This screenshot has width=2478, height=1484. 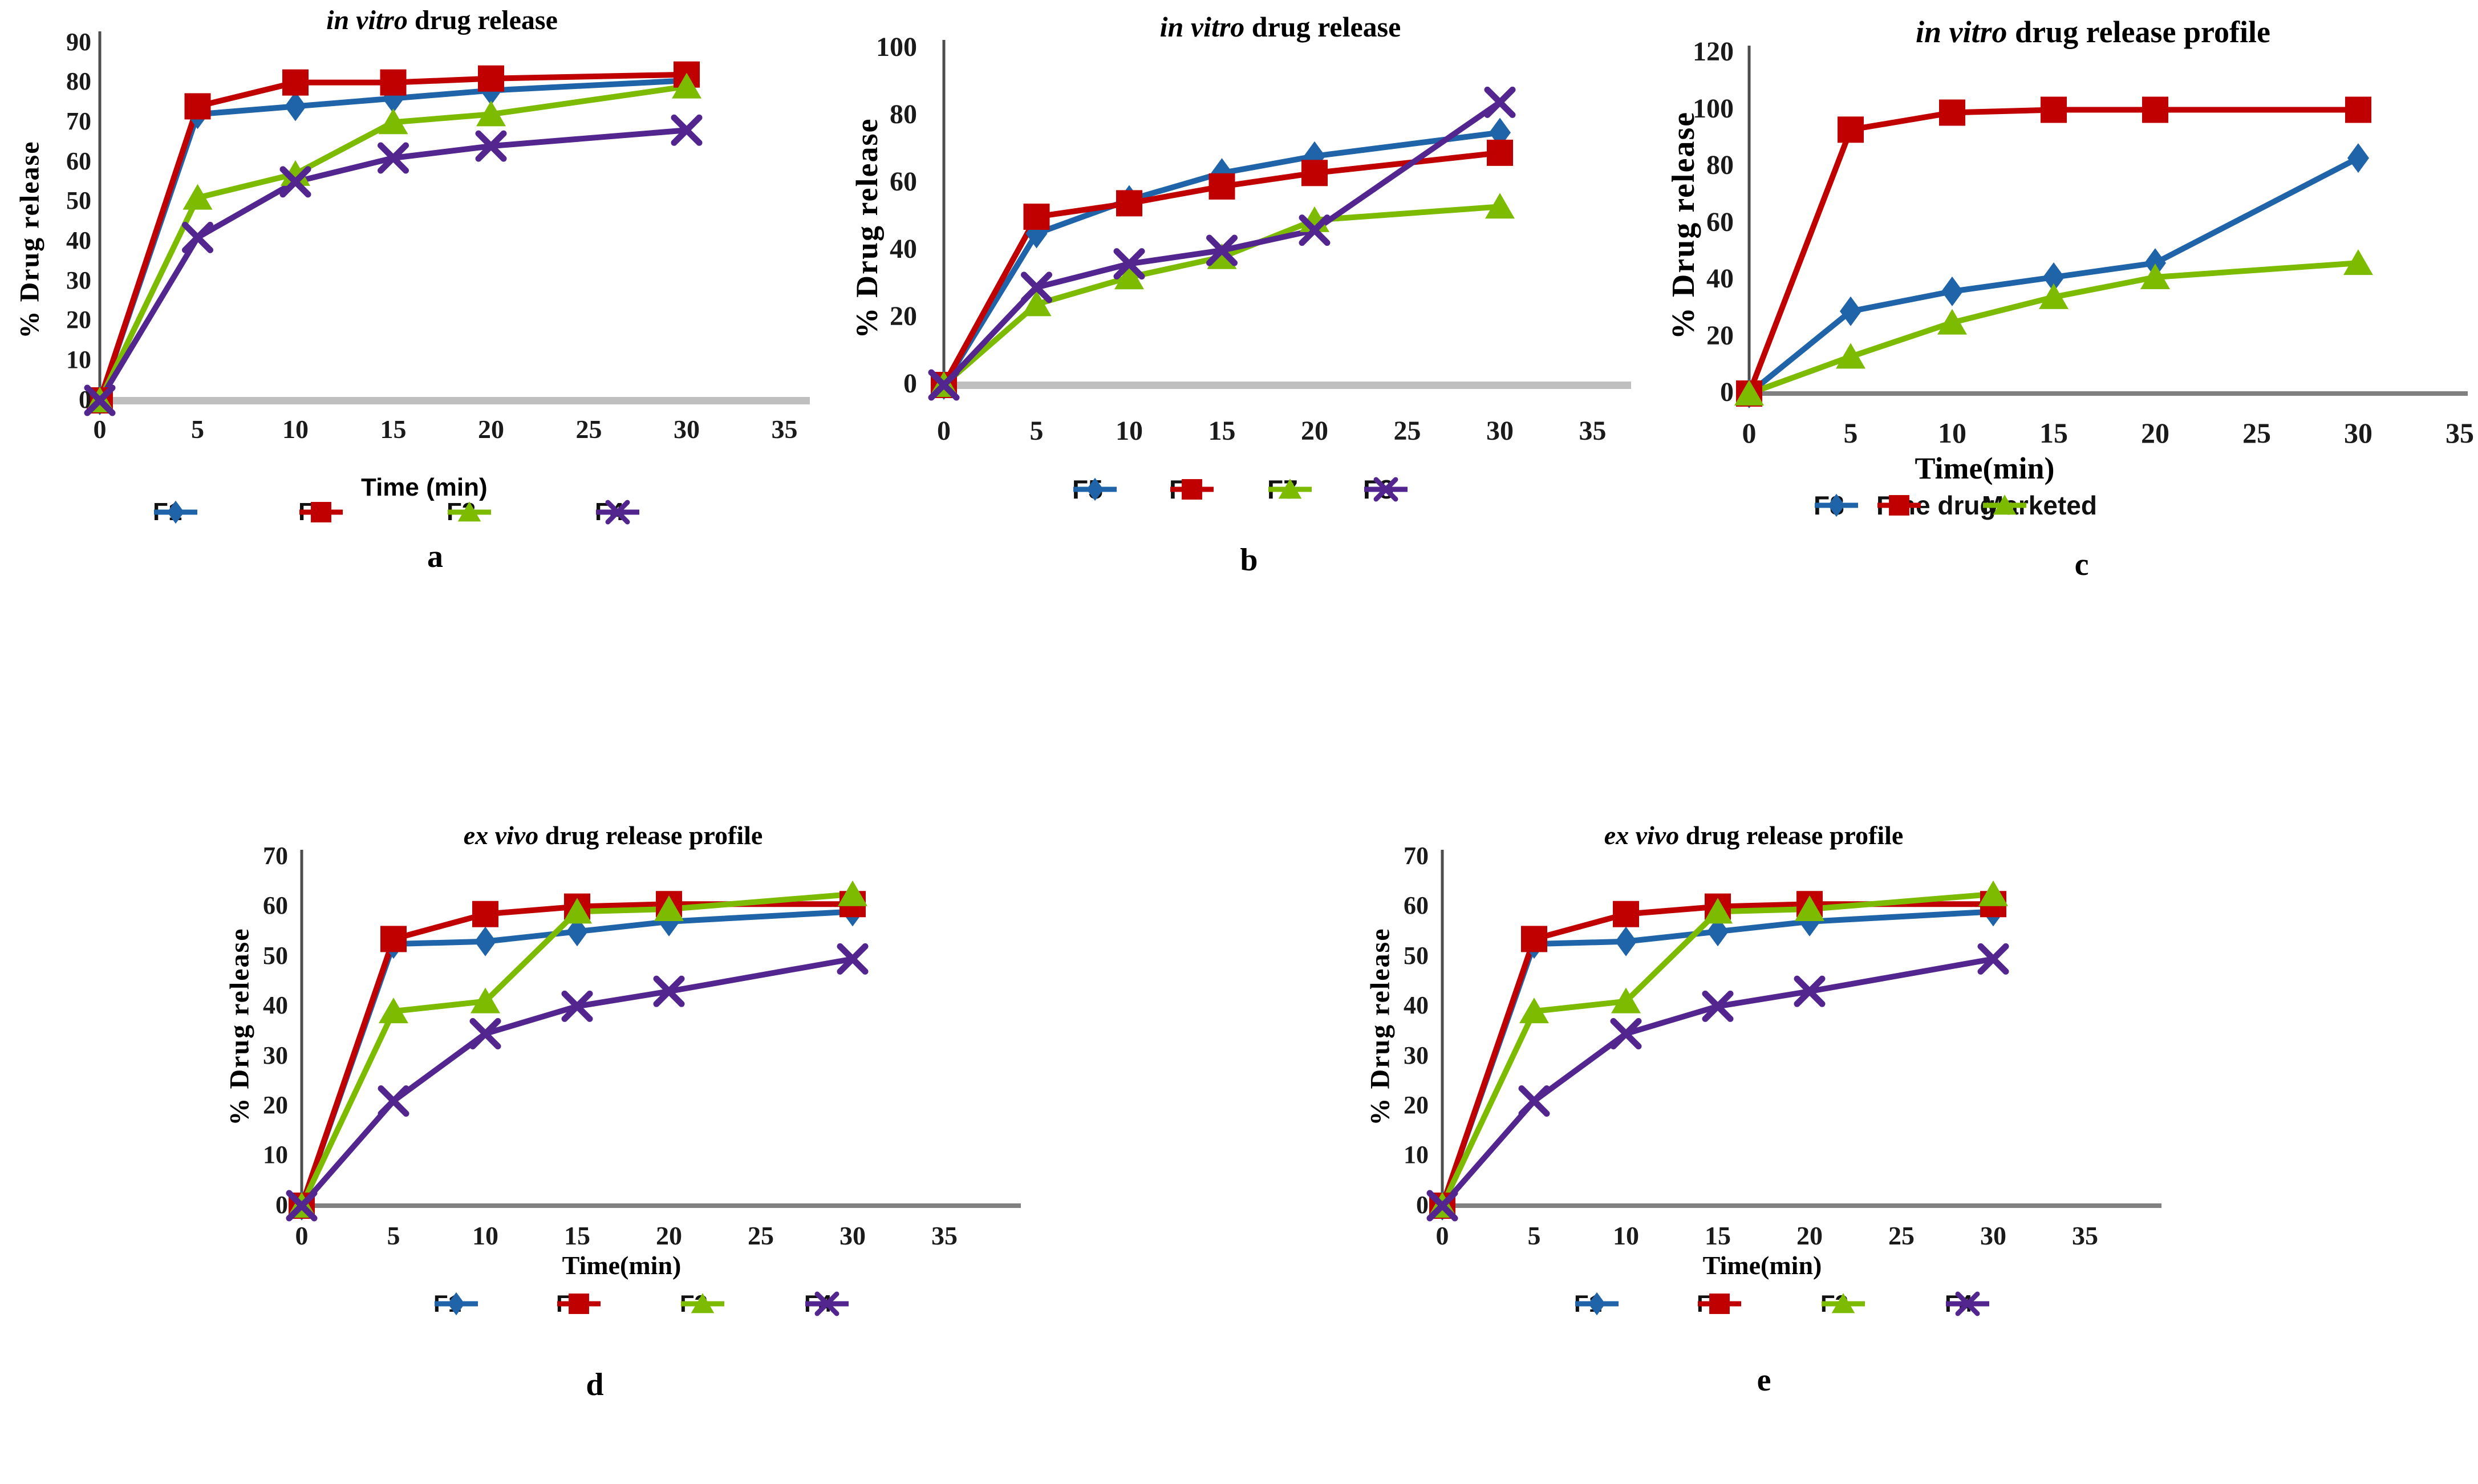 What do you see at coordinates (1191, 489) in the screenshot?
I see `legend-item: F6` at bounding box center [1191, 489].